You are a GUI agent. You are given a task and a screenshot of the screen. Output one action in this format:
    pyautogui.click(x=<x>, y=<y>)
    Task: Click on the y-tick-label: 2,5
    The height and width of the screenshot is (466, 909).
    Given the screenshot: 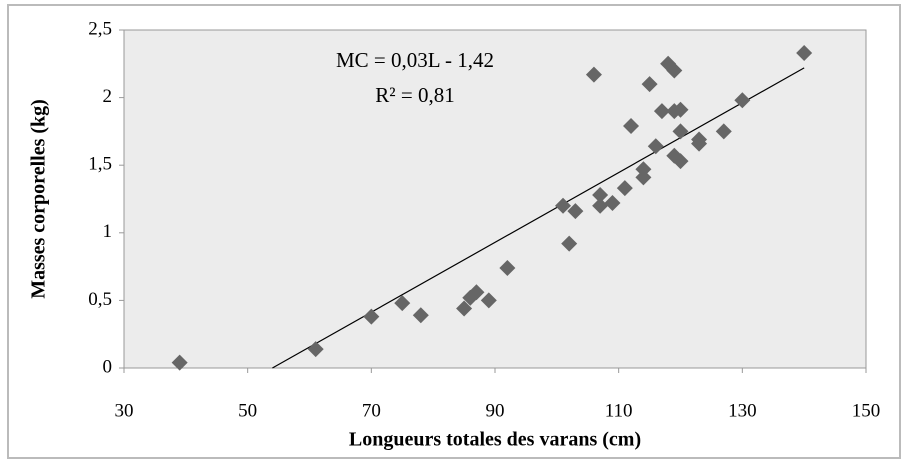 What is the action you would take?
    pyautogui.click(x=100, y=28)
    